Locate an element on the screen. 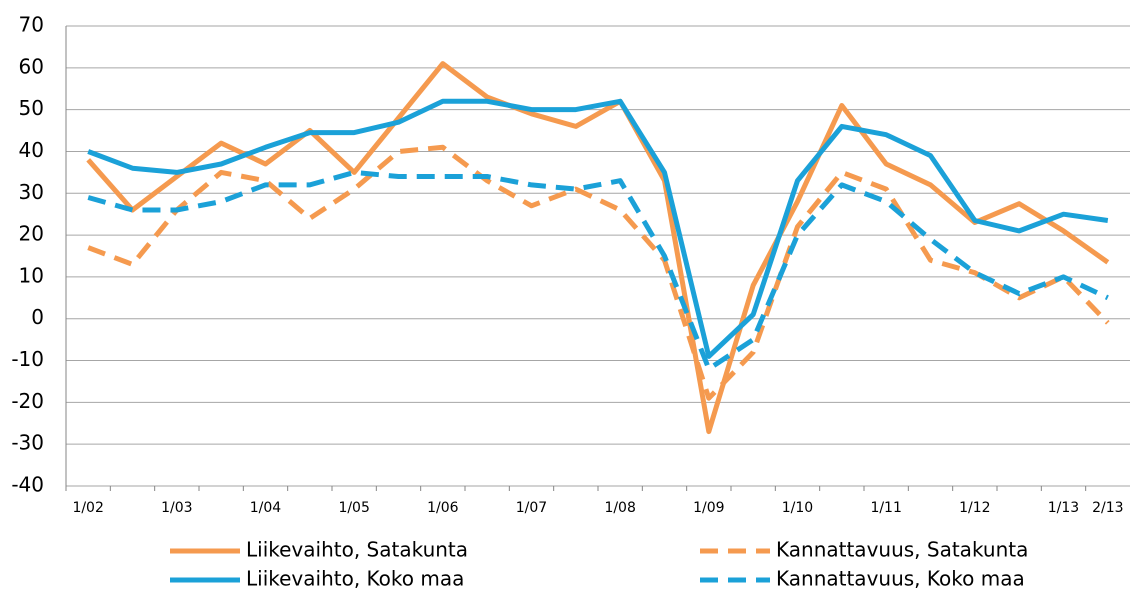 The image size is (1131, 592). y-tick-label: -40 is located at coordinates (27, 485).